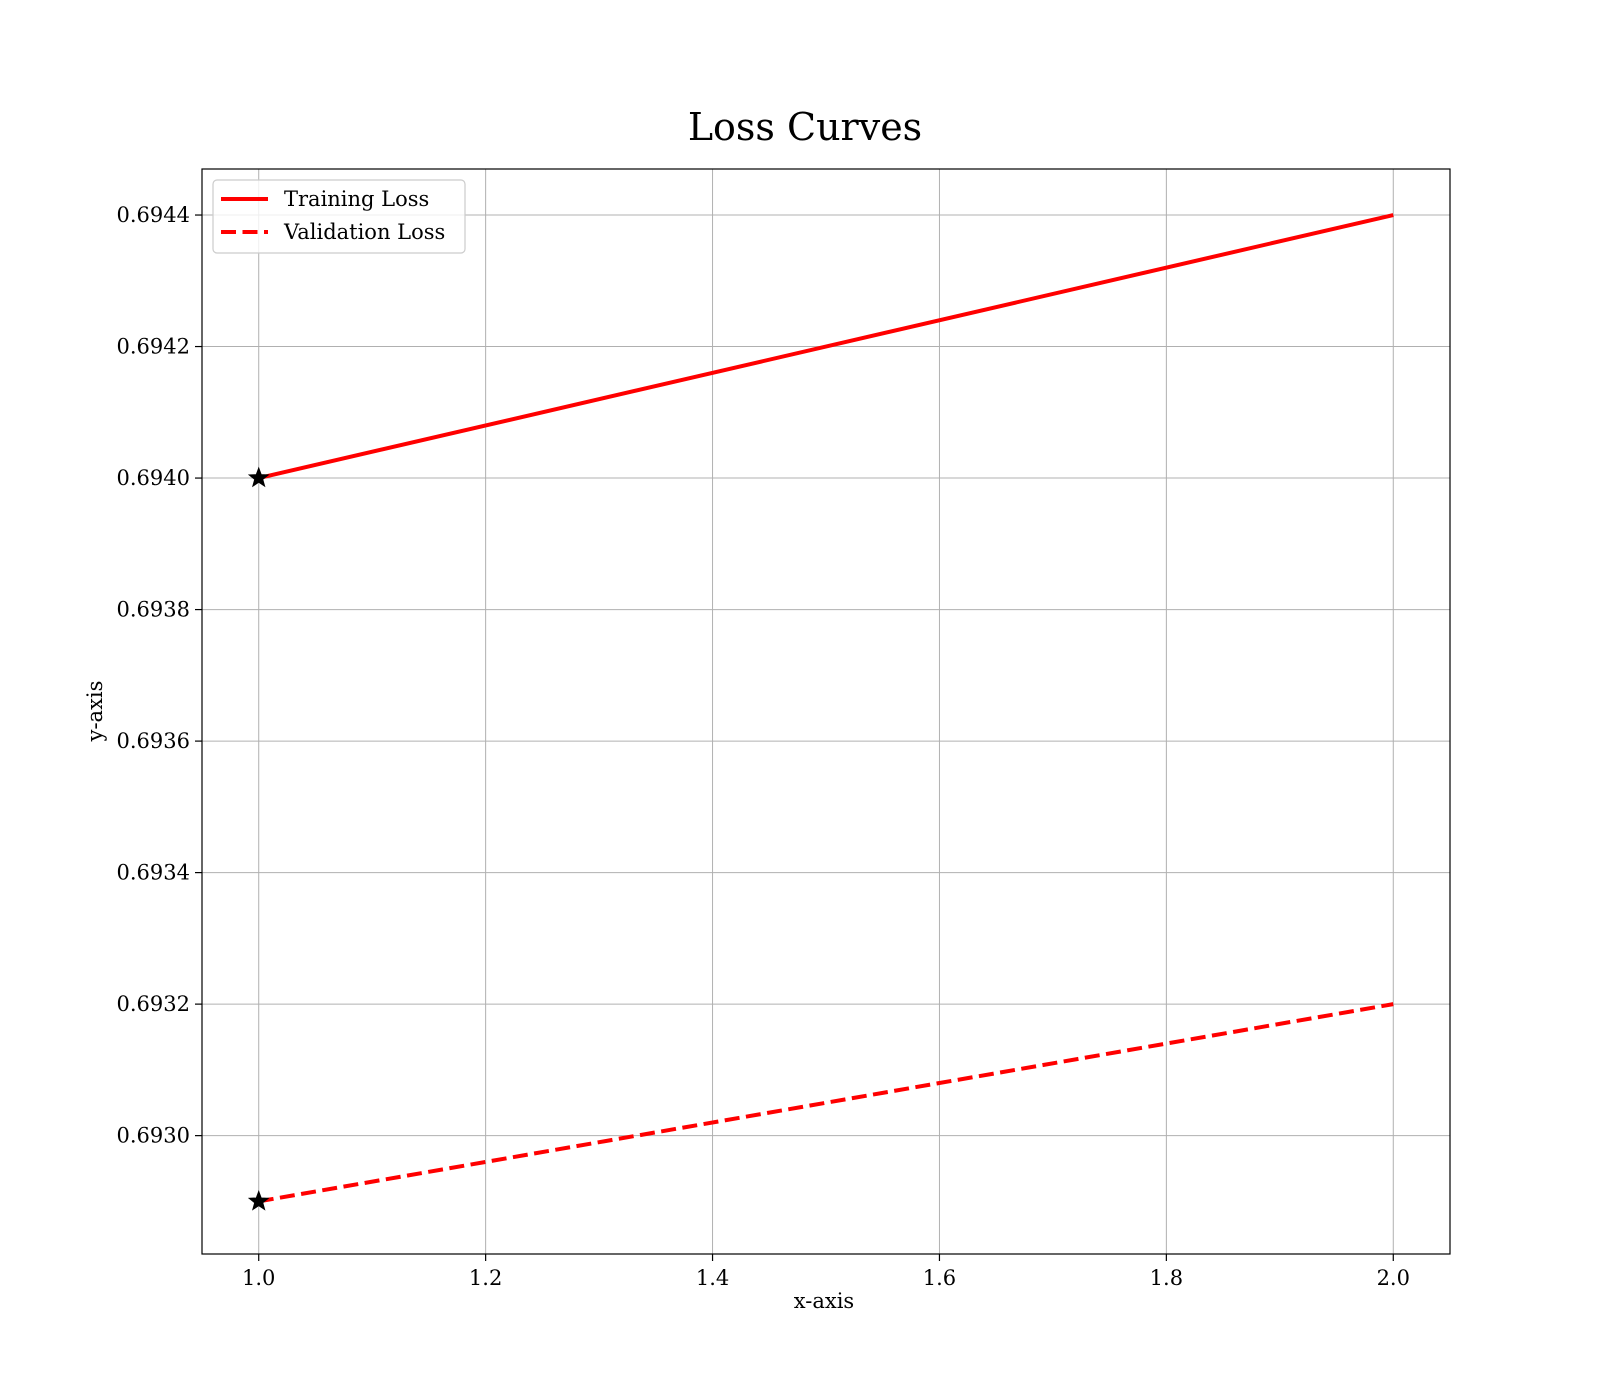  Describe the element at coordinates (153, 347) in the screenshot. I see `y-tick-label: 0.6942` at that location.